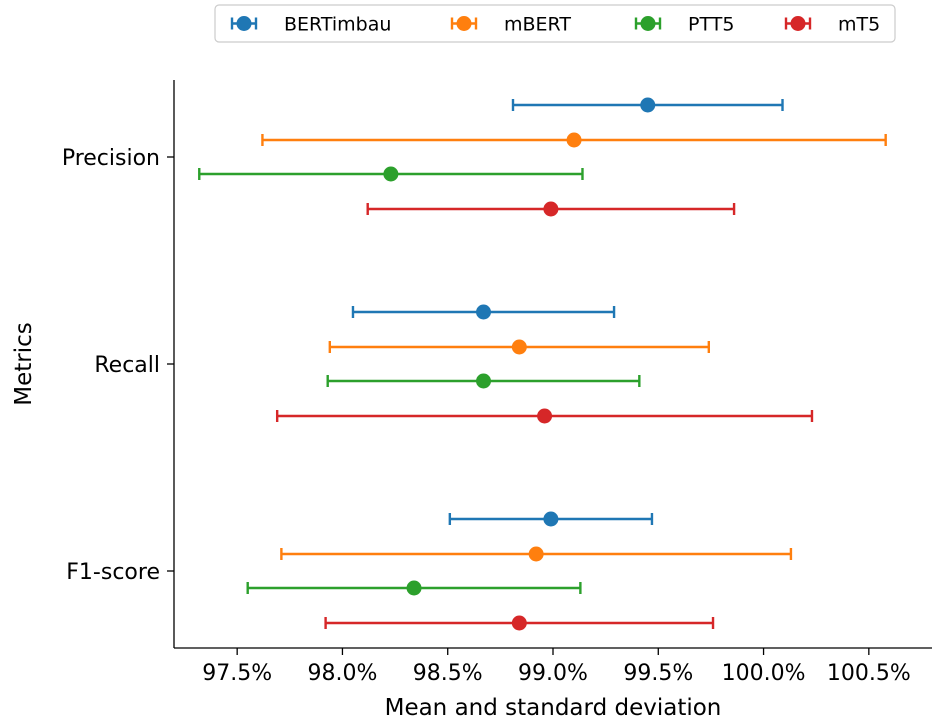 The height and width of the screenshot is (720, 935). Describe the element at coordinates (832, 25) in the screenshot. I see `legend-entry: mT5` at that location.